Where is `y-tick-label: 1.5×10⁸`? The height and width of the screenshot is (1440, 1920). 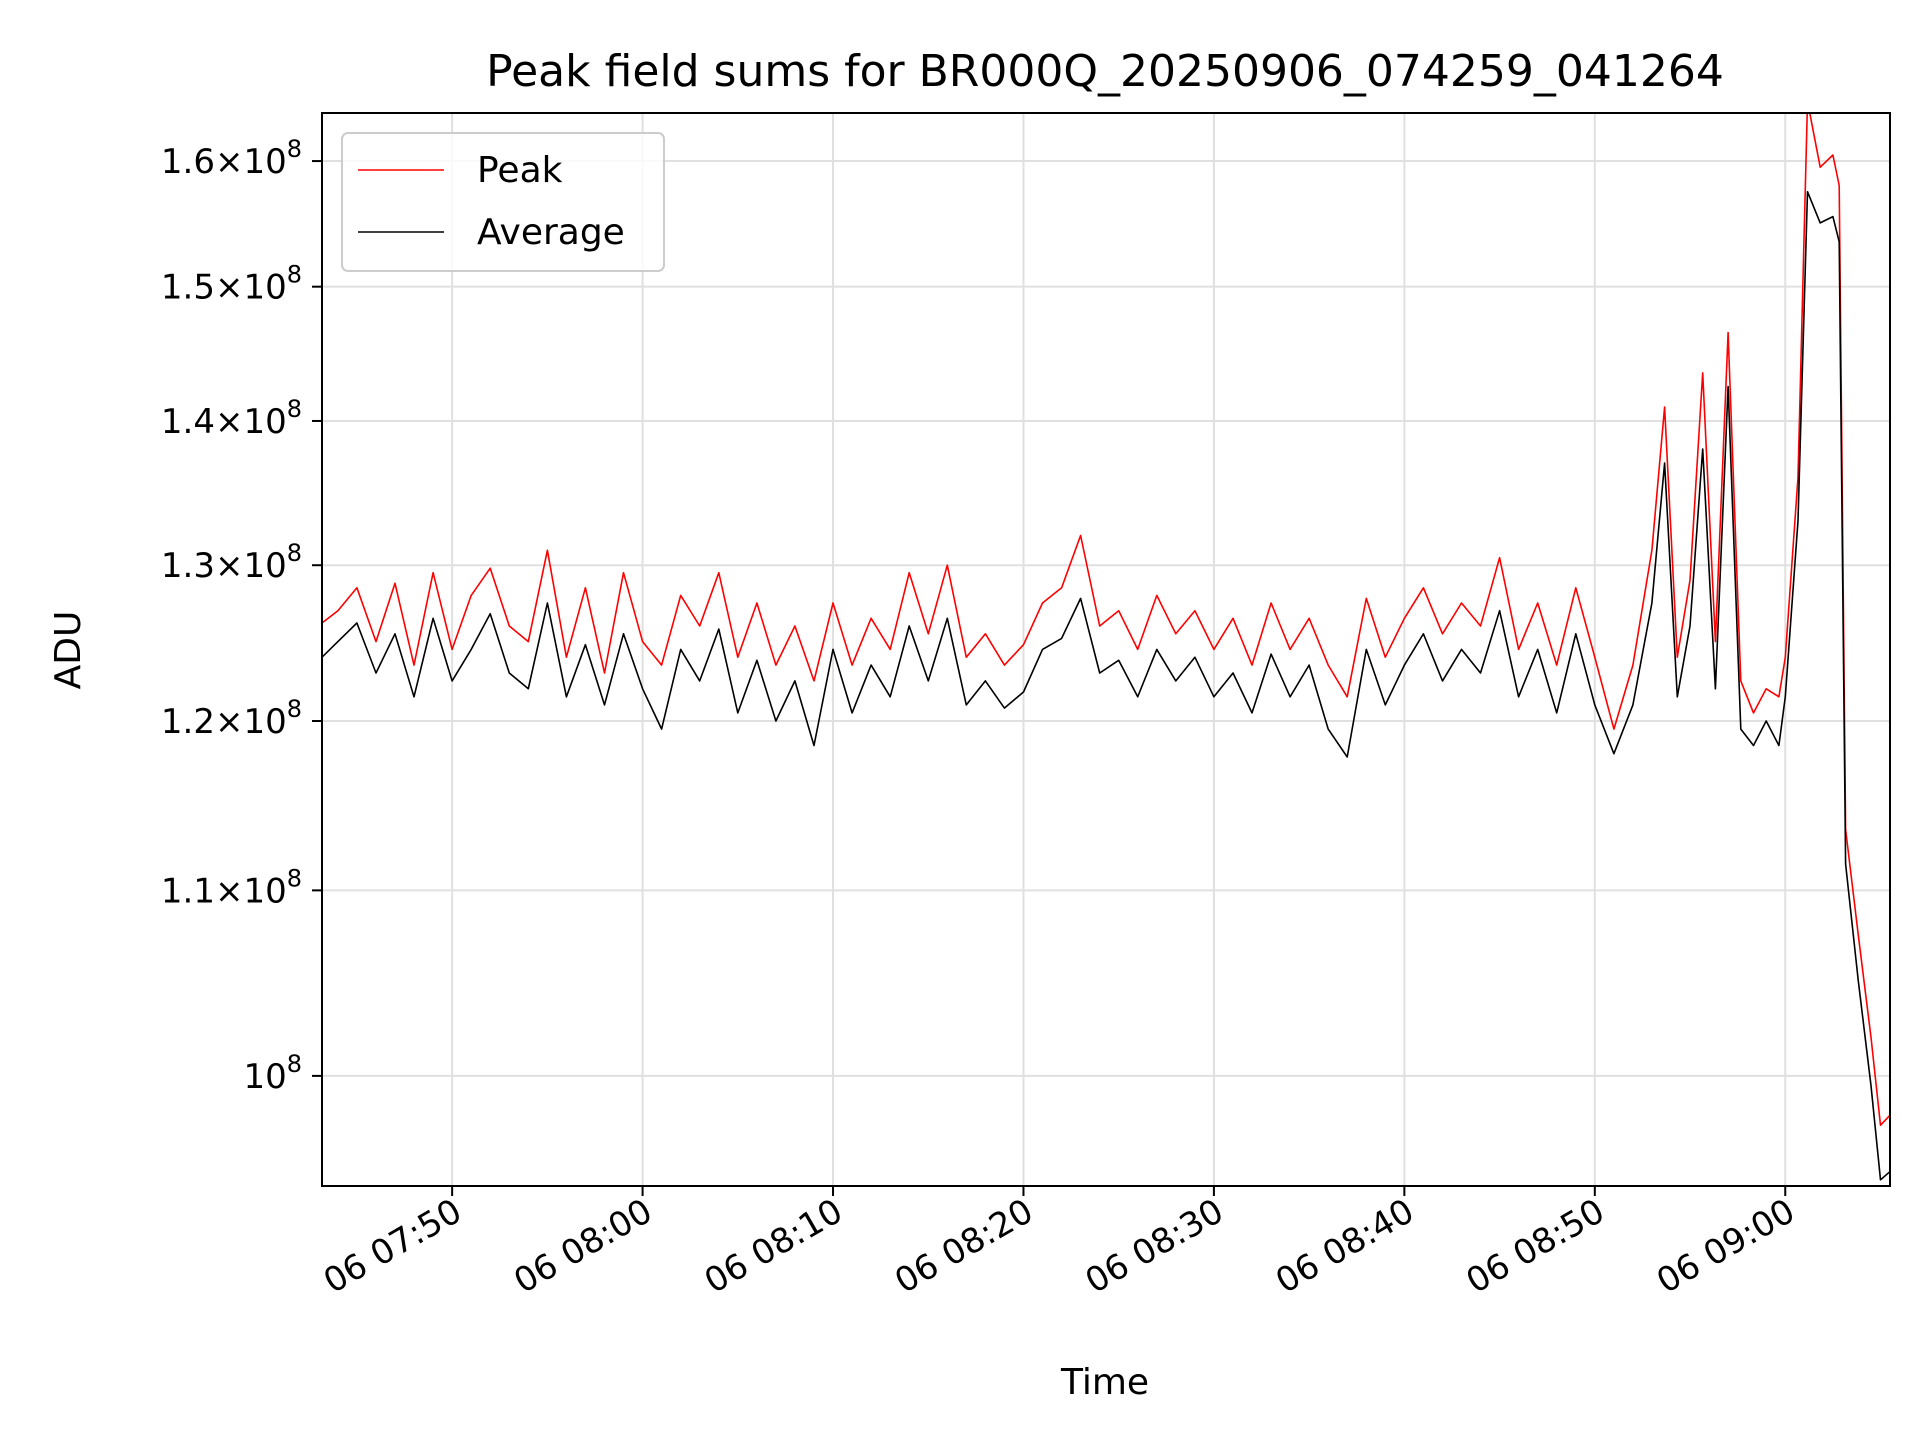
y-tick-label: 1.5×10⁸ is located at coordinates (231, 284).